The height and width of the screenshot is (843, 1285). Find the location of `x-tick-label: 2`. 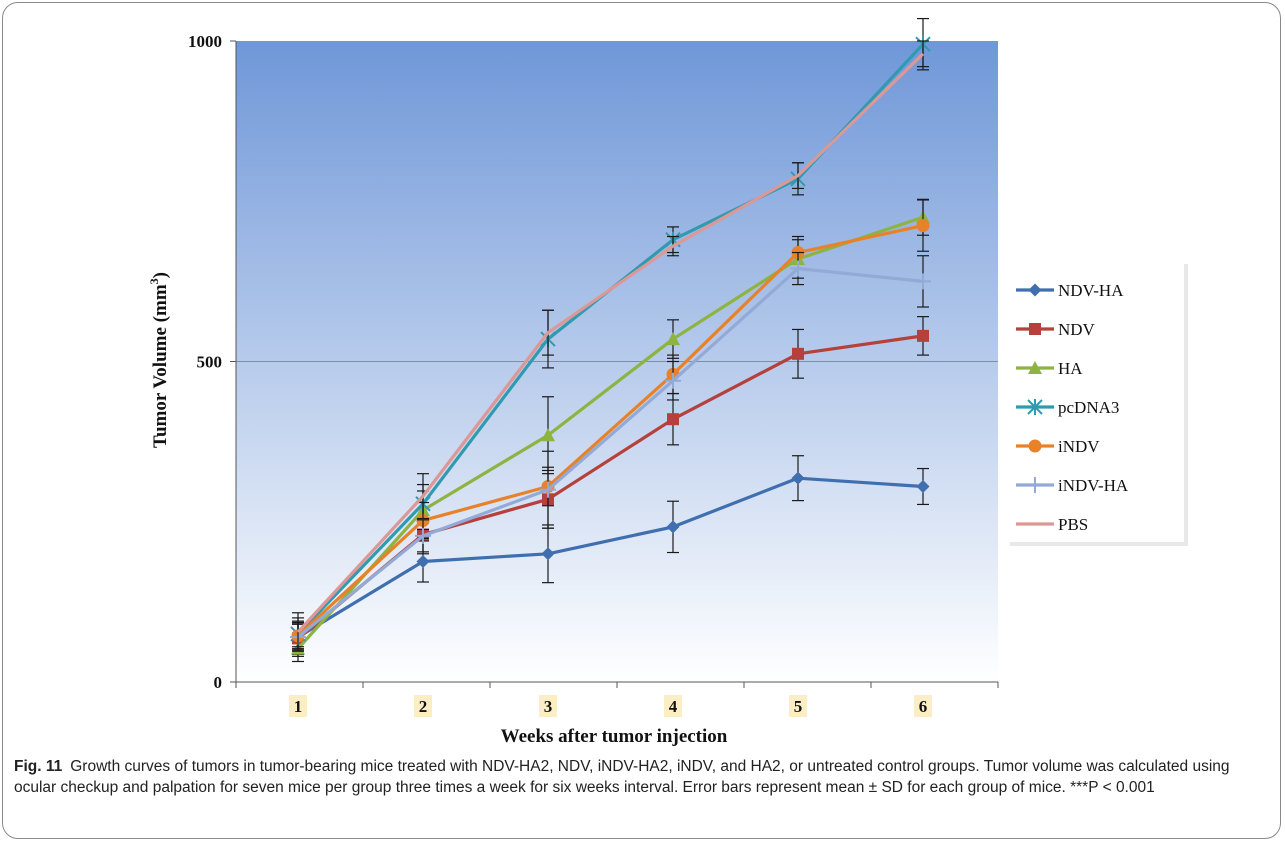

x-tick-label: 2 is located at coordinates (423, 706).